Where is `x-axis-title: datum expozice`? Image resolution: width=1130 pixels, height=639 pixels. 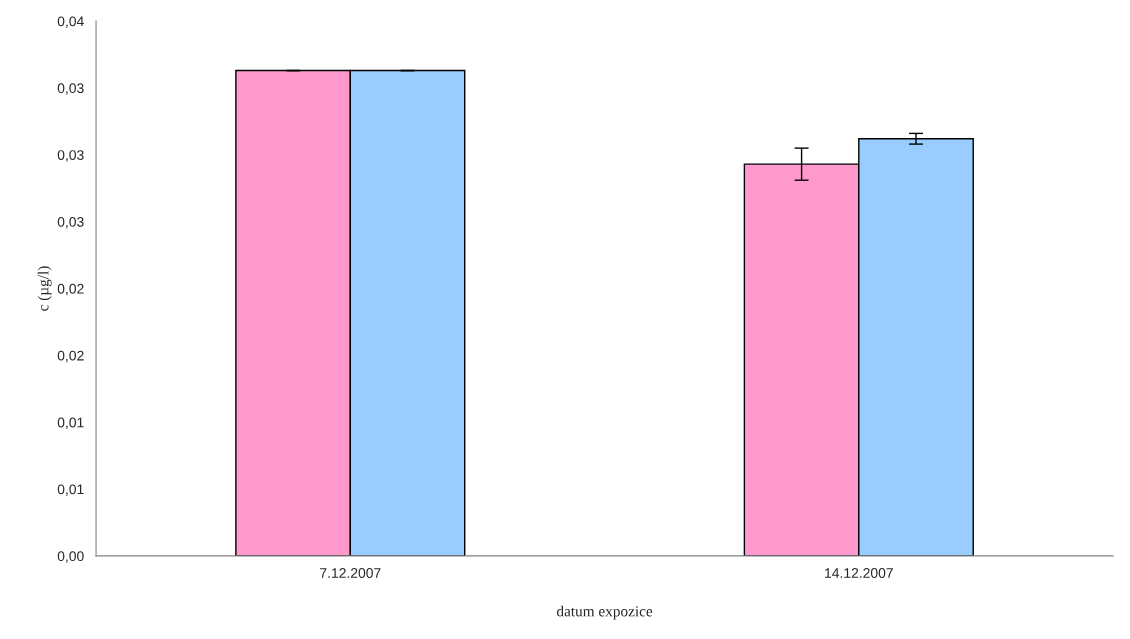
x-axis-title: datum expozice is located at coordinates (604, 612).